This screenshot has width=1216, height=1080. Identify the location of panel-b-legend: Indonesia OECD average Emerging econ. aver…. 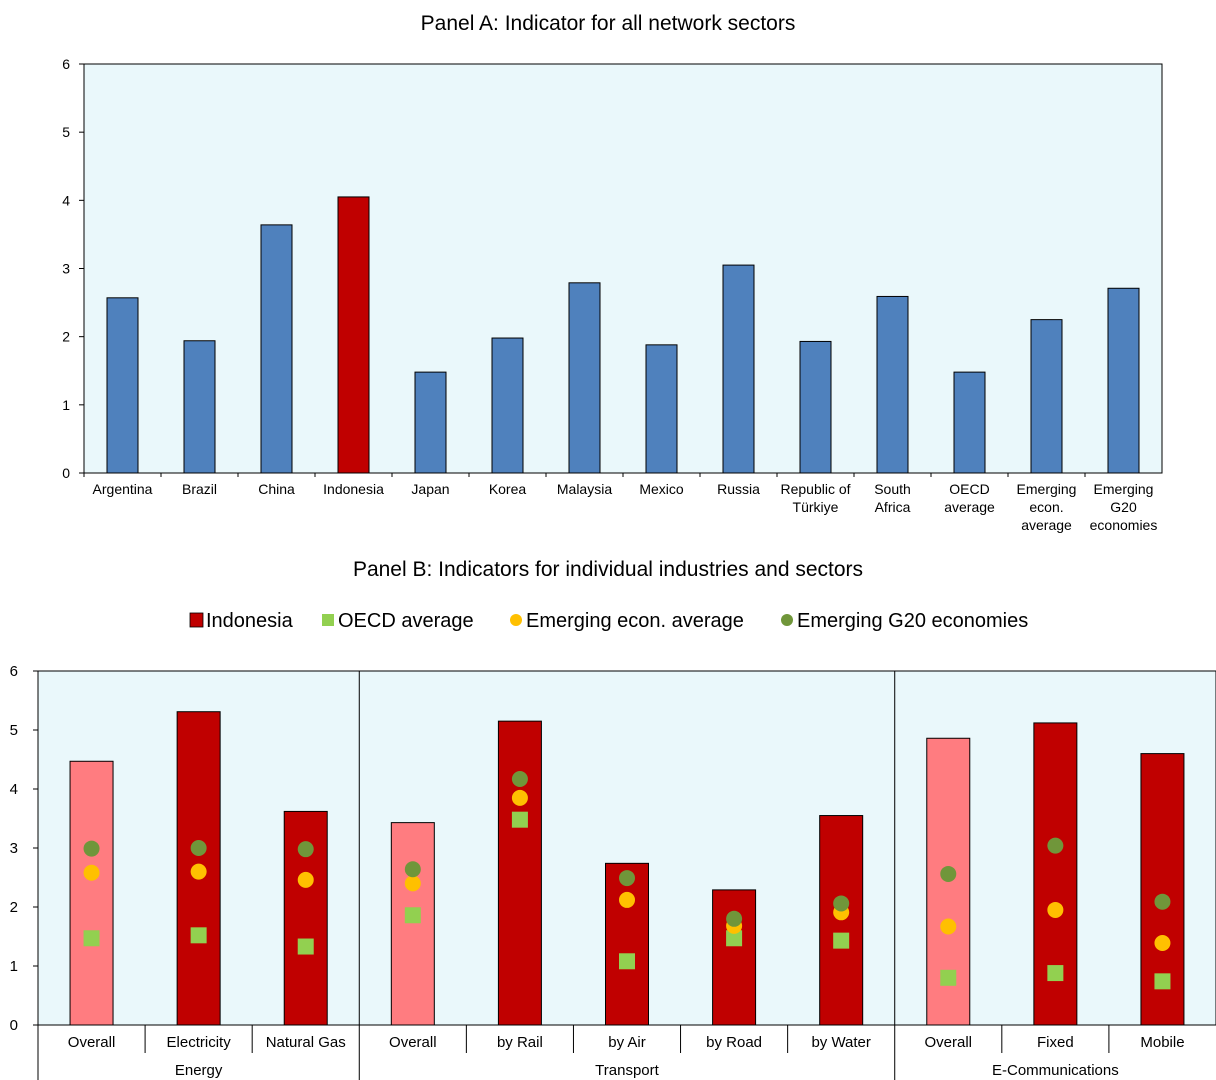
(608, 621).